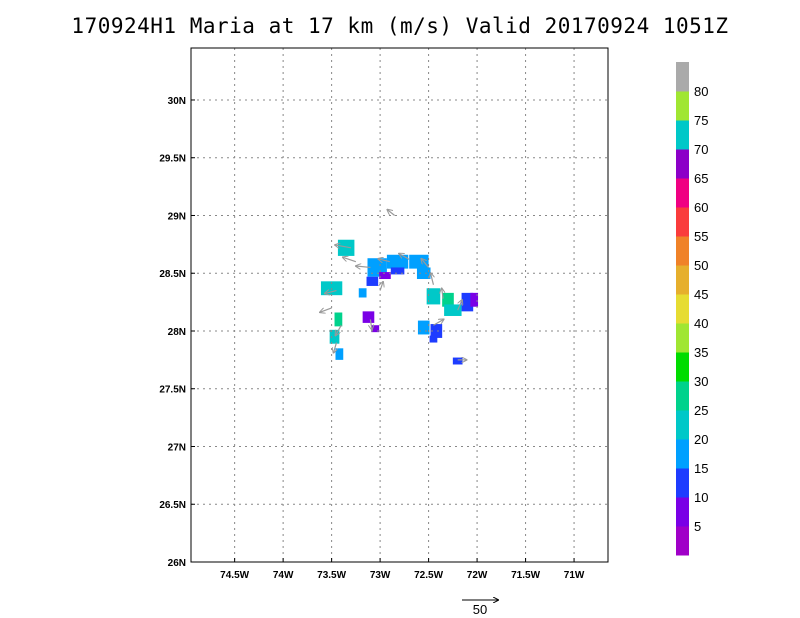 The height and width of the screenshot is (618, 800). What do you see at coordinates (525, 575) in the screenshot?
I see `lon-tick-label: 71.5W` at bounding box center [525, 575].